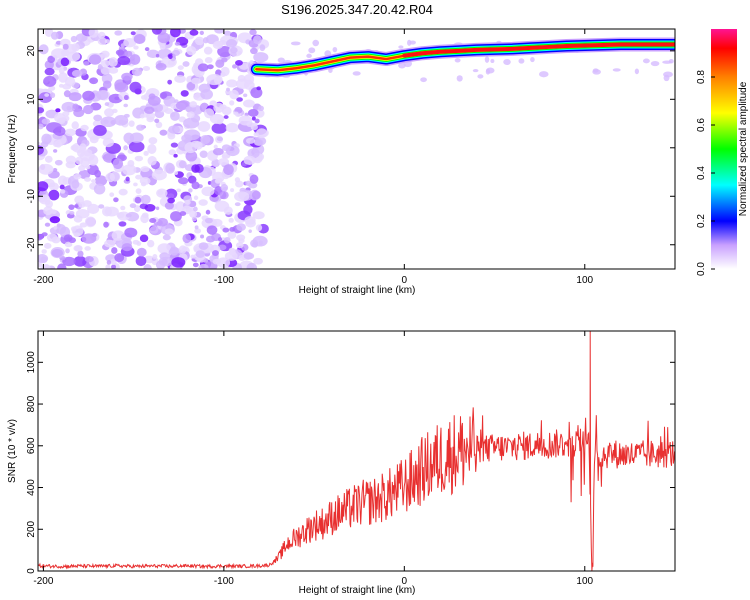 The width and height of the screenshot is (750, 600). I want to click on ridge-core, so click(538, 50).